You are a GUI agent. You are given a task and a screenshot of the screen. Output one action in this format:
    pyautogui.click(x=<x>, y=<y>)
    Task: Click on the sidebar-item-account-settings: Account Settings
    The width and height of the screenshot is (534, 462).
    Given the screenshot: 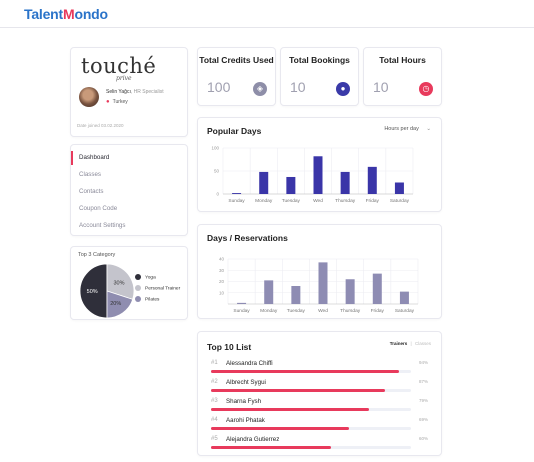 What is the action you would take?
    pyautogui.click(x=102, y=225)
    